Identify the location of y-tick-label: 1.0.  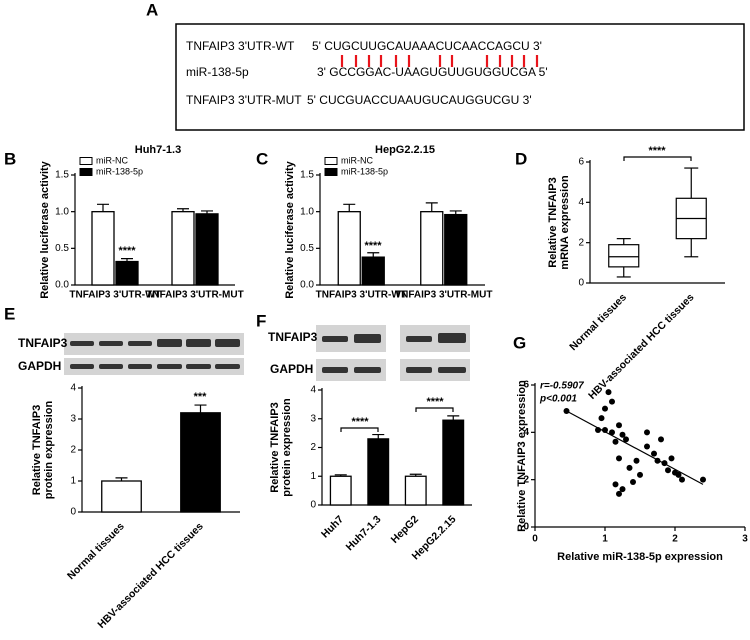
(307, 211).